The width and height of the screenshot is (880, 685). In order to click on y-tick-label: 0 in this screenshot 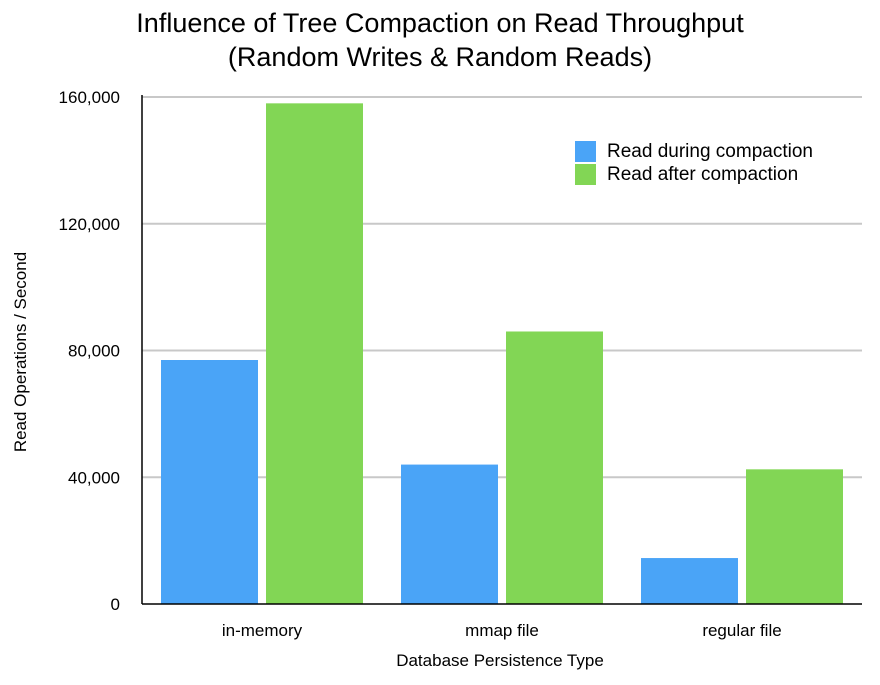, I will do `click(115, 604)`.